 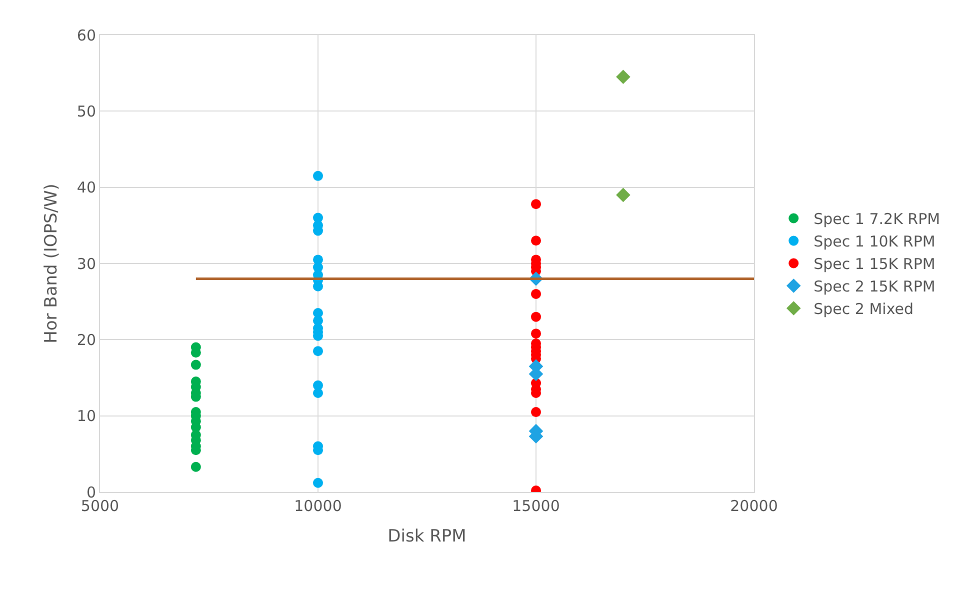 I want to click on y-tick-label: 20, so click(x=86, y=339).